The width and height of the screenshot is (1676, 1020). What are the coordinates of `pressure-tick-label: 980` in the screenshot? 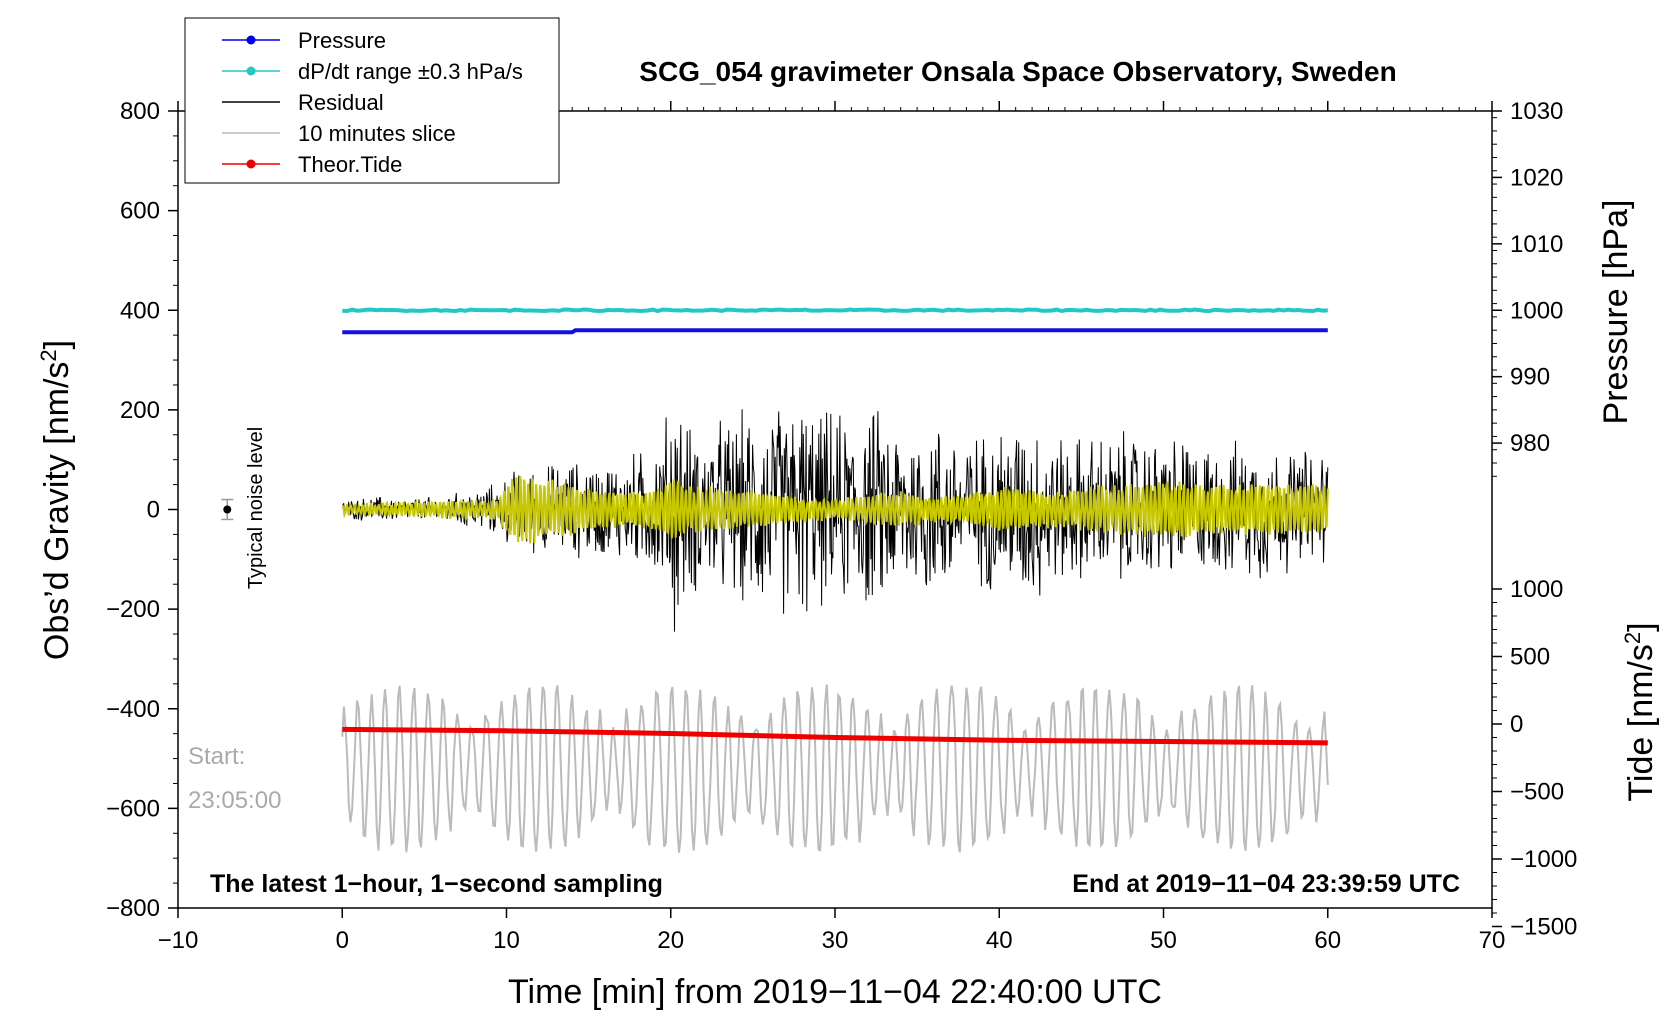 It's located at (1530, 443).